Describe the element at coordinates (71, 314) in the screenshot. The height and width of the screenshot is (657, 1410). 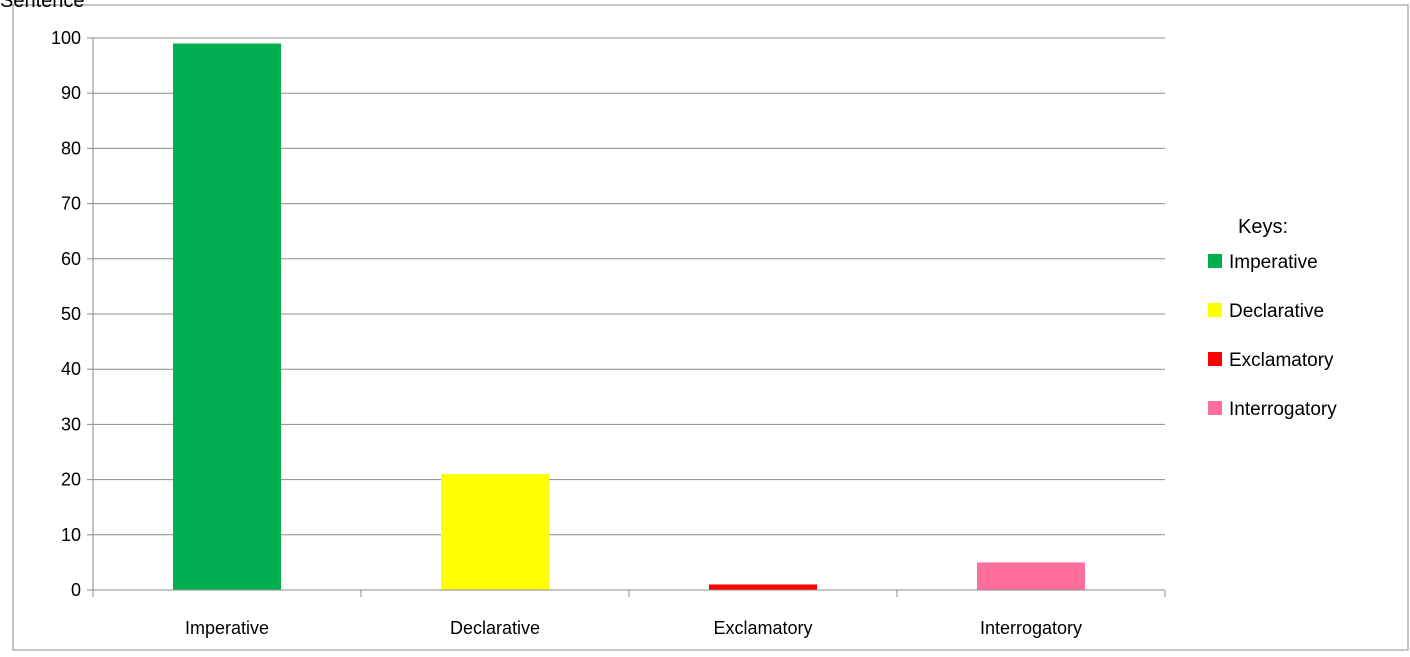
I see `y-tick-label: 50` at that location.